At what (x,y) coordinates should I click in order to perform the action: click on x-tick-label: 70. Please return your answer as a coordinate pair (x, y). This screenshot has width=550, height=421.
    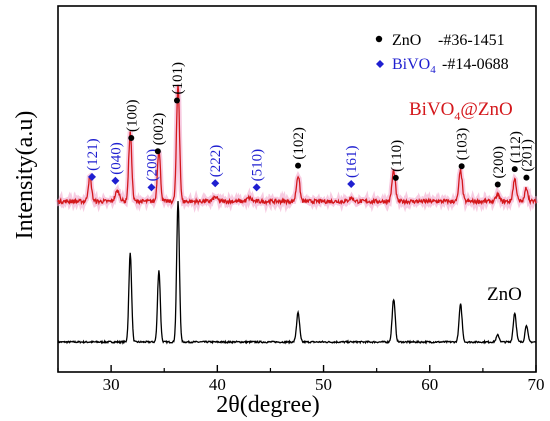
    Looking at the image, I should click on (536, 384).